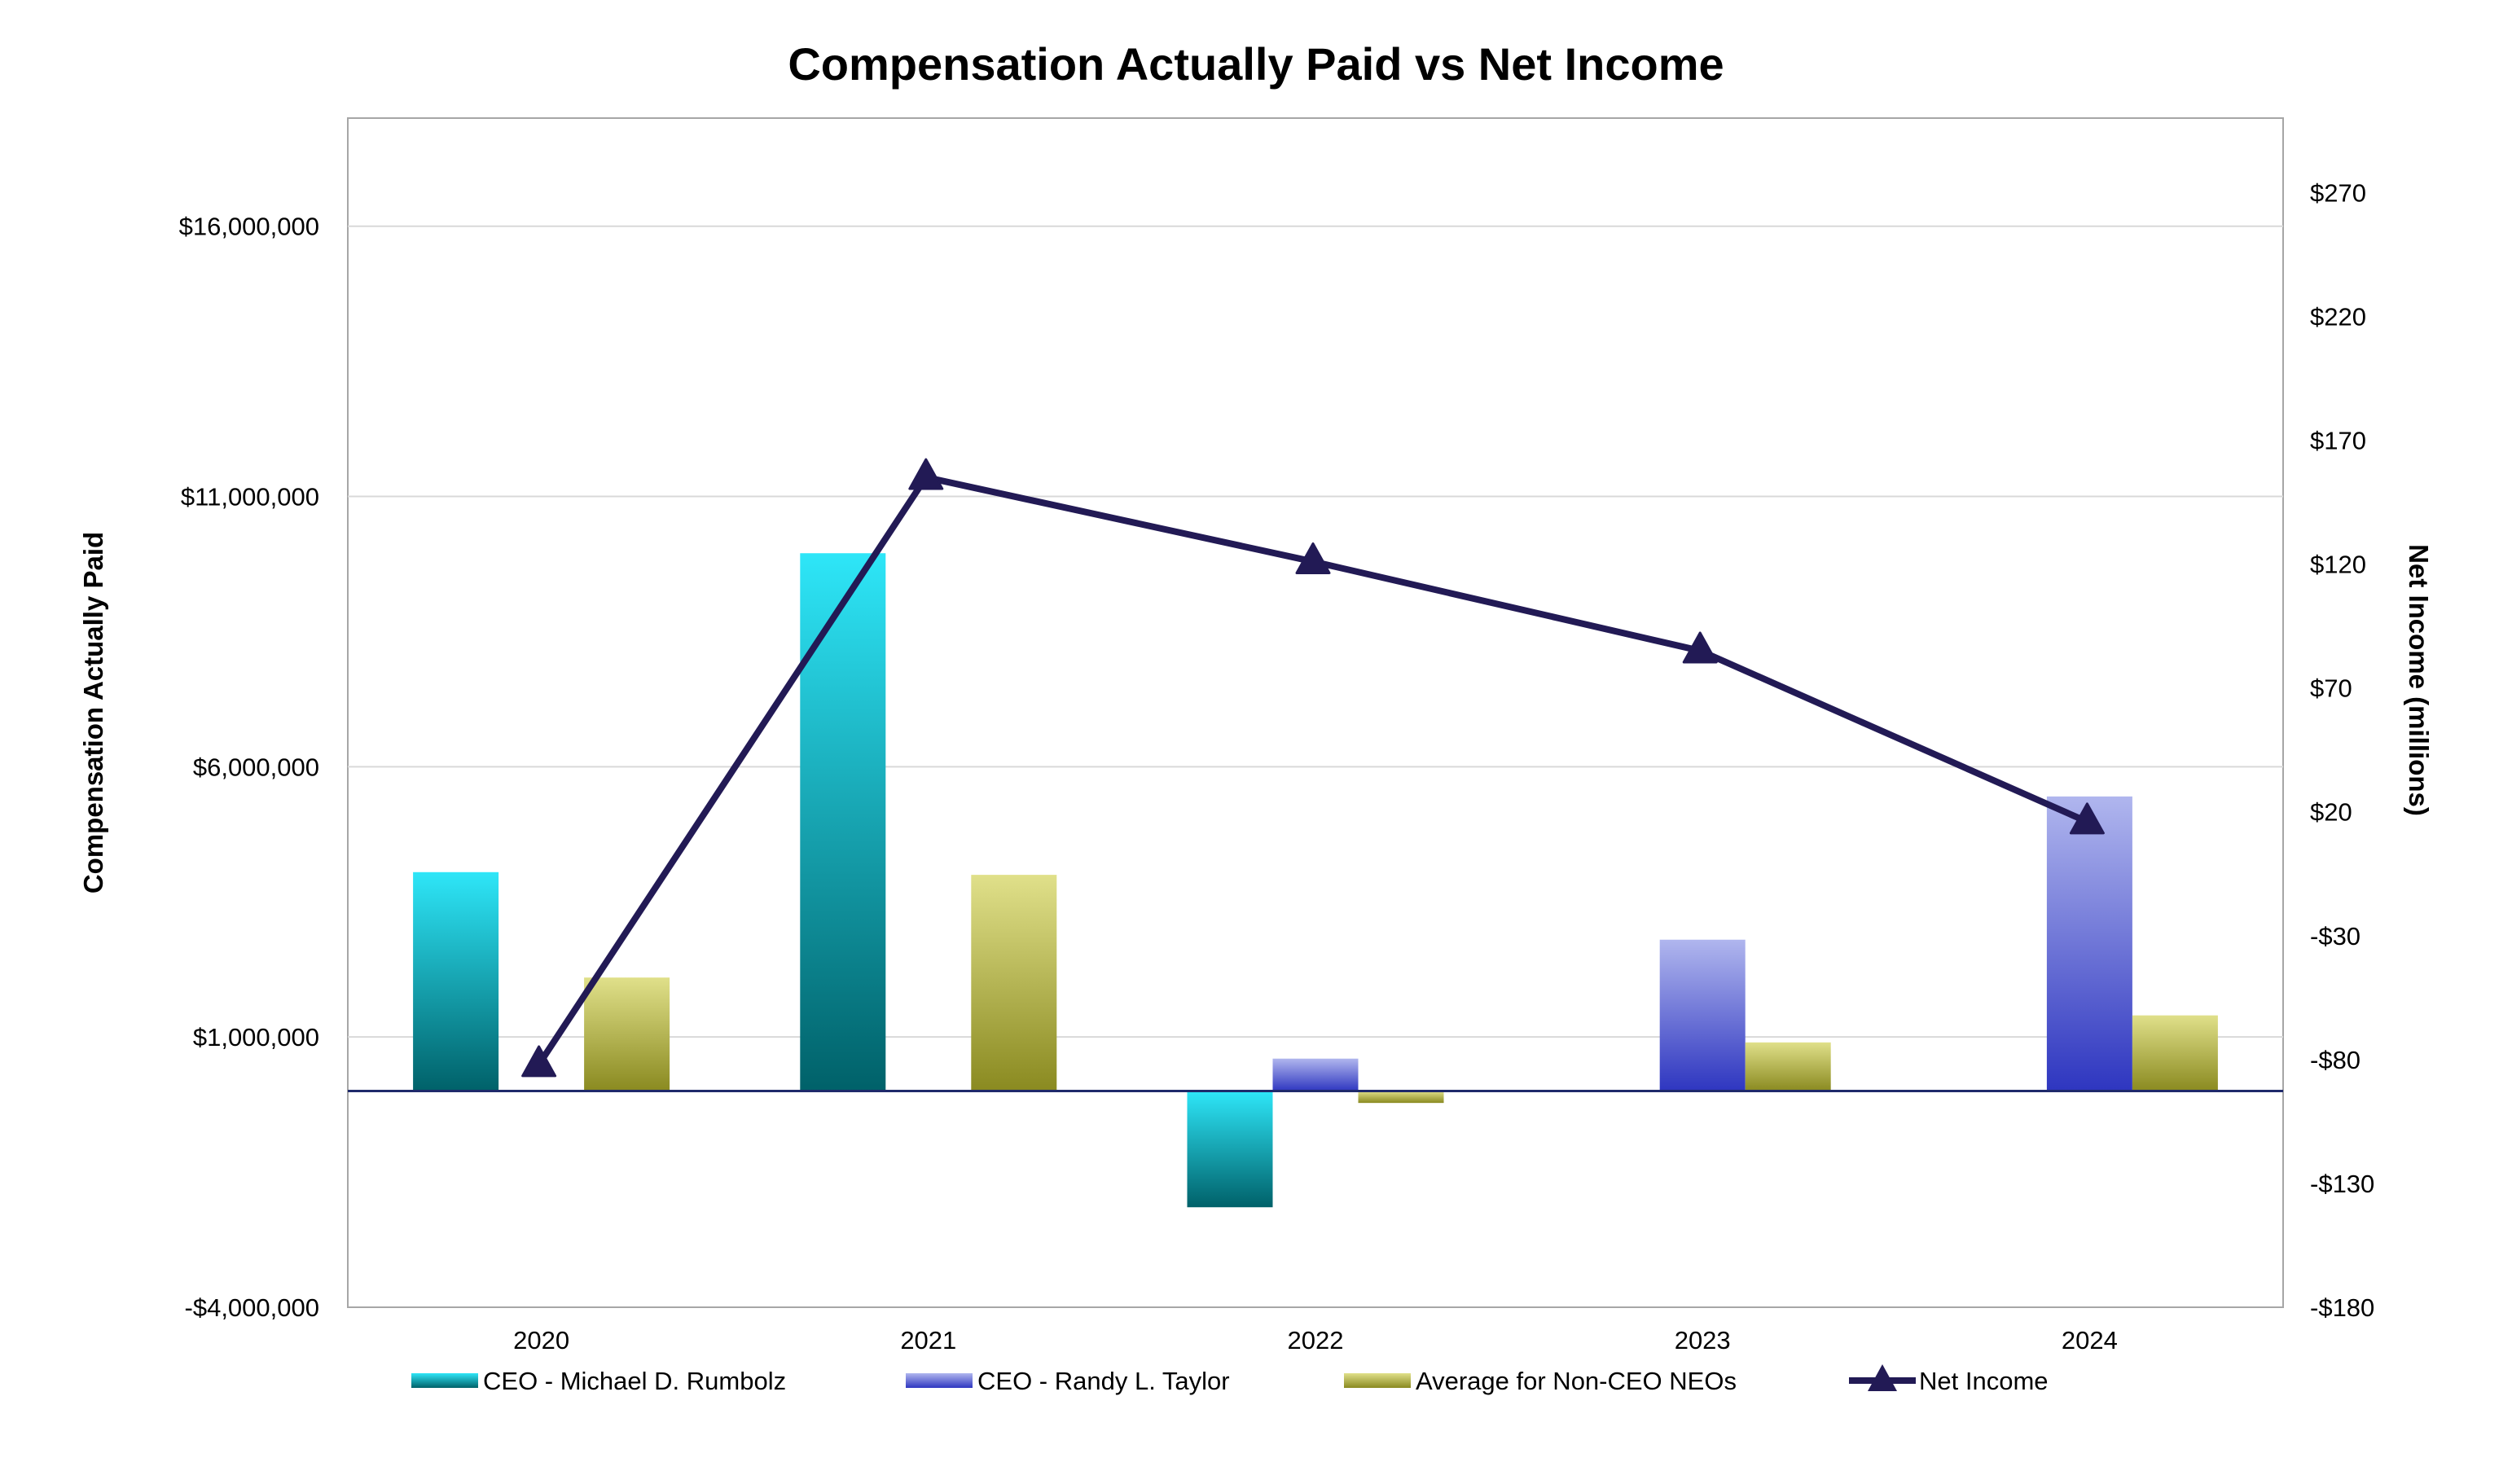 Image resolution: width=2512 pixels, height=1484 pixels. Describe the element at coordinates (1576, 1381) in the screenshot. I see `legend-label: Average for Non-CEO NEOs` at that location.